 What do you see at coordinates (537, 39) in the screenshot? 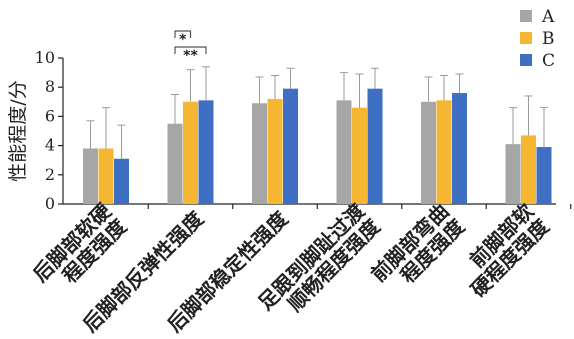
I see `legend: ABC` at bounding box center [537, 39].